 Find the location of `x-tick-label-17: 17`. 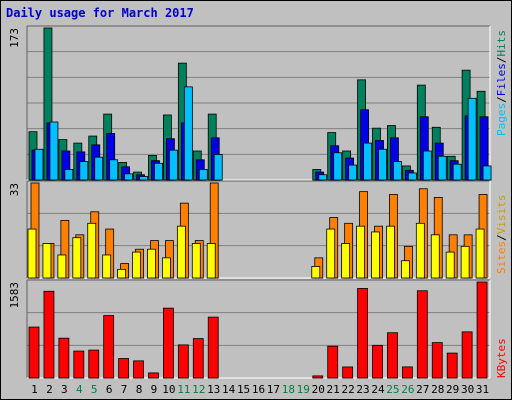

x-tick-label-17: 17 is located at coordinates (273, 389).